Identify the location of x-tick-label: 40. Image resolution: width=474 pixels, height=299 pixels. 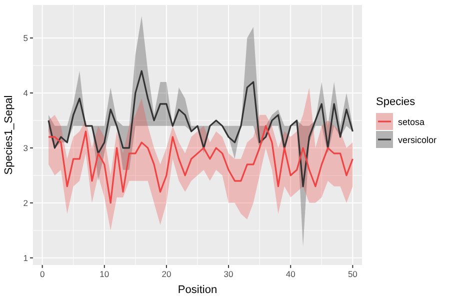
(291, 274).